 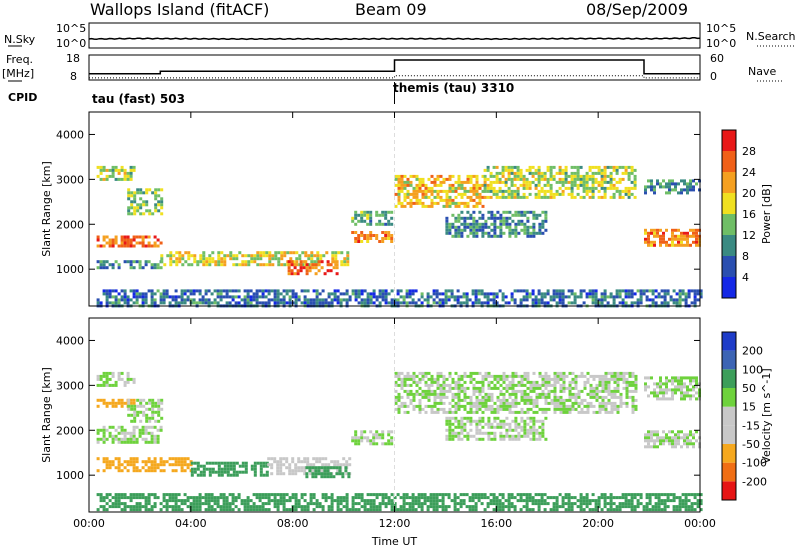 I want to click on nave-right-tick-bottom: 0, so click(x=713, y=76).